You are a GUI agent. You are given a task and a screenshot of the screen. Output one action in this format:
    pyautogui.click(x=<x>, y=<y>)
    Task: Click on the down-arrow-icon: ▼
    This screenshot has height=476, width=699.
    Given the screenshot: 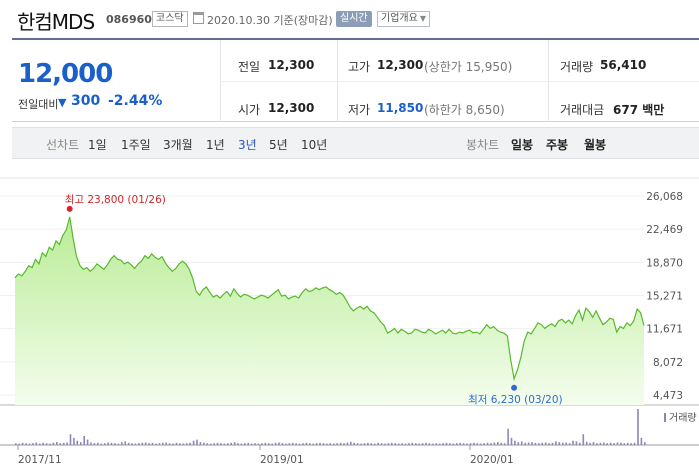 What is the action you would take?
    pyautogui.click(x=62, y=102)
    